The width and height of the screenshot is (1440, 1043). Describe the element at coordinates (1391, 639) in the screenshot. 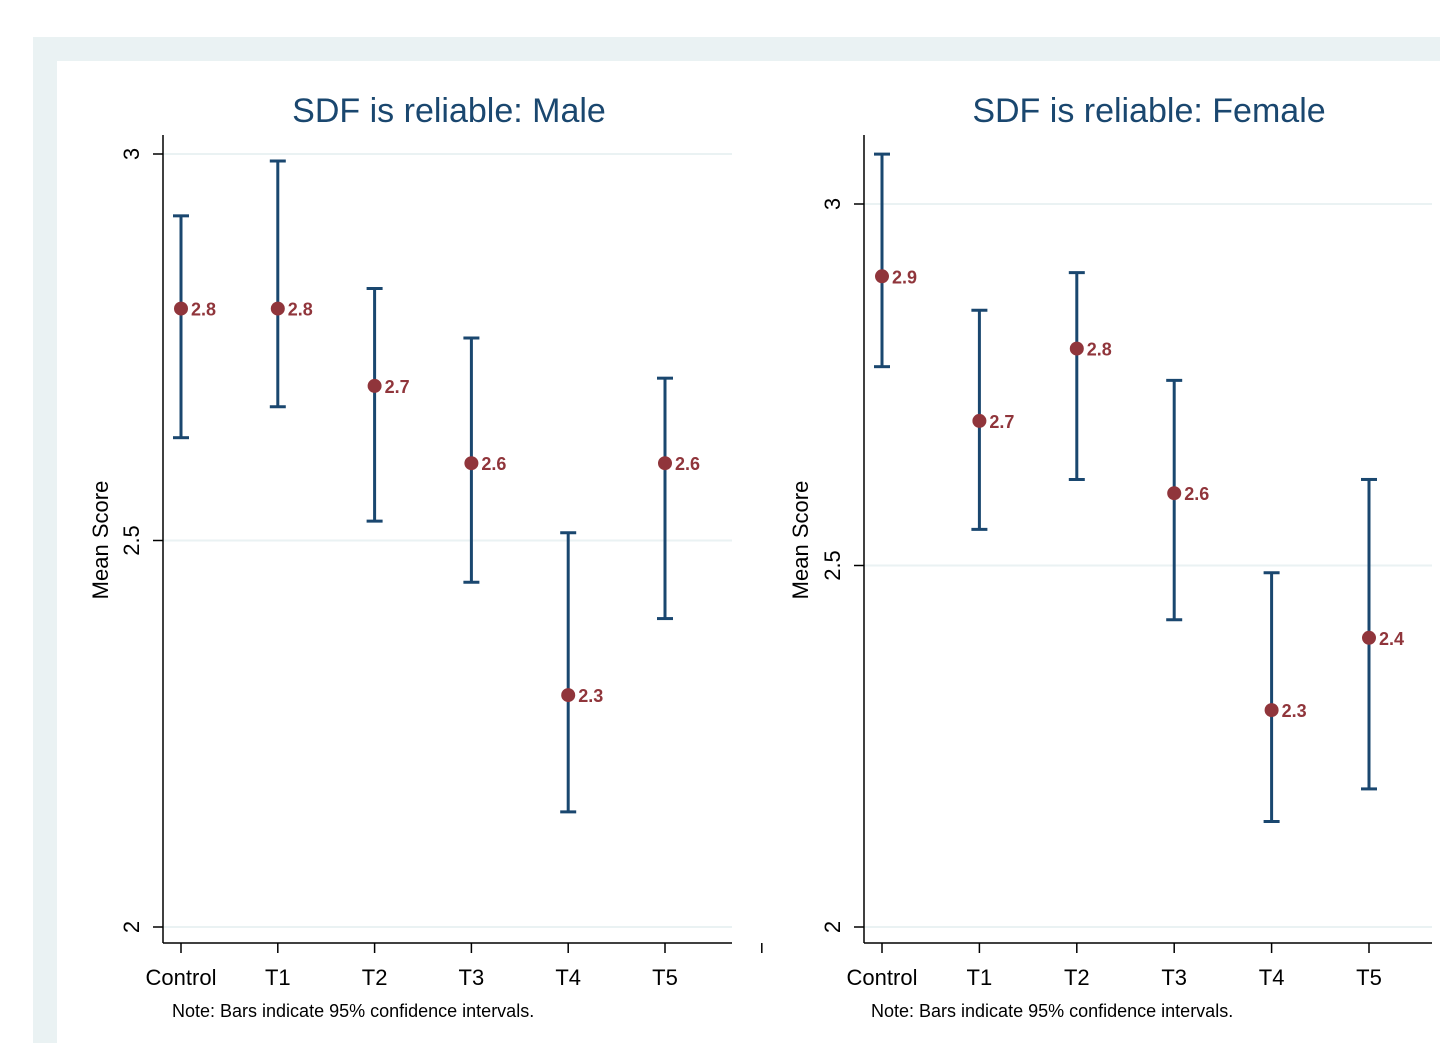

I see `mean-label: 2.4` at that location.